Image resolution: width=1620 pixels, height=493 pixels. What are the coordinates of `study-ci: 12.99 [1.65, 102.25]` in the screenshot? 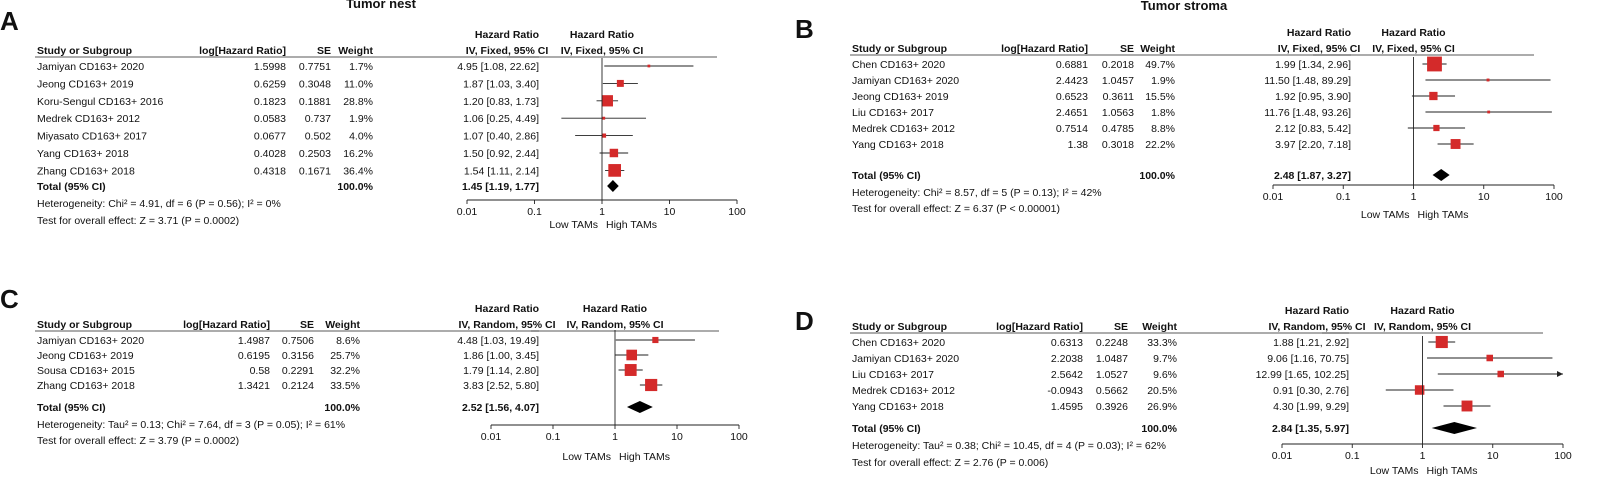 It's located at (1302, 375).